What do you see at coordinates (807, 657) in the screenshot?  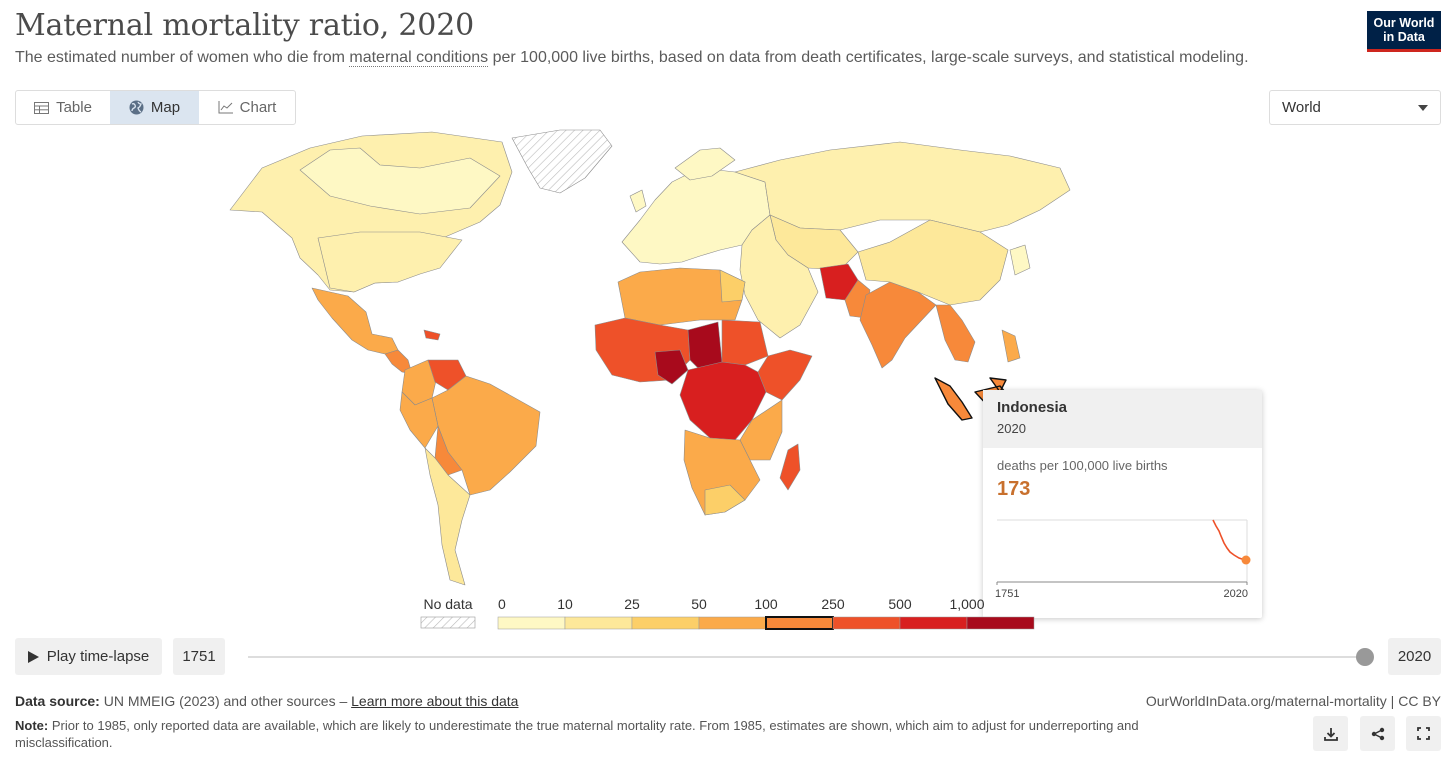 I see `timeline-slider-track` at bounding box center [807, 657].